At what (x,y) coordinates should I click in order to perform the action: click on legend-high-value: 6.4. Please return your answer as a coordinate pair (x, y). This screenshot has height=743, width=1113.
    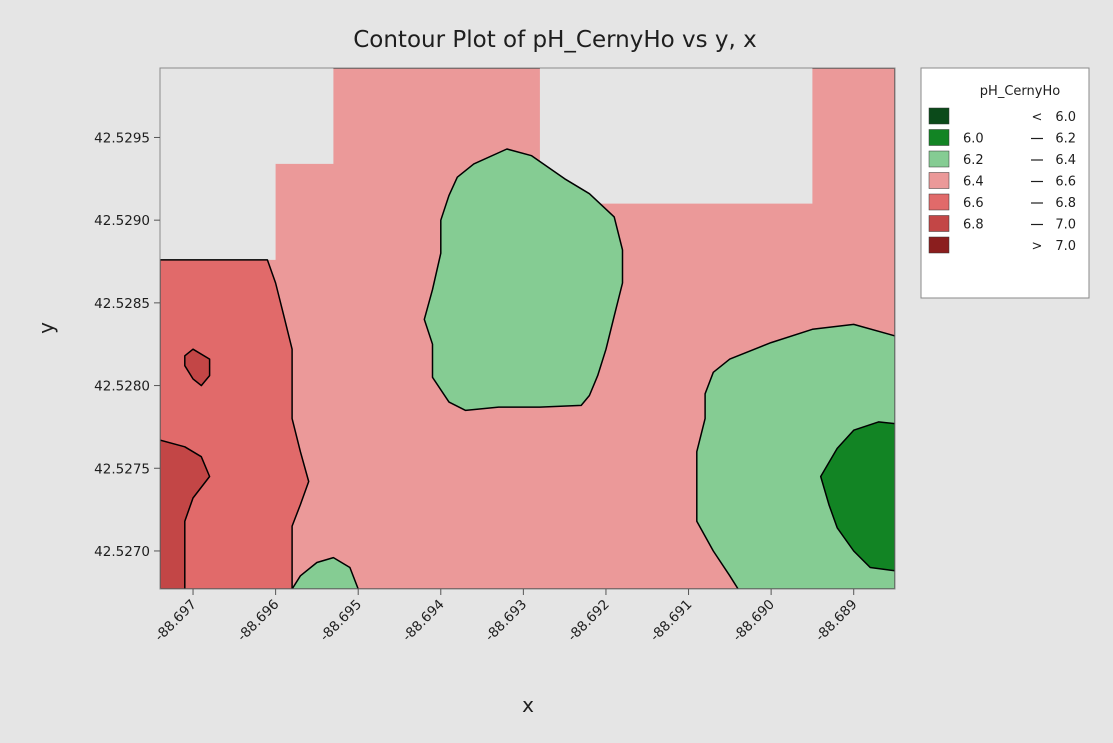
    Looking at the image, I should click on (1065, 160).